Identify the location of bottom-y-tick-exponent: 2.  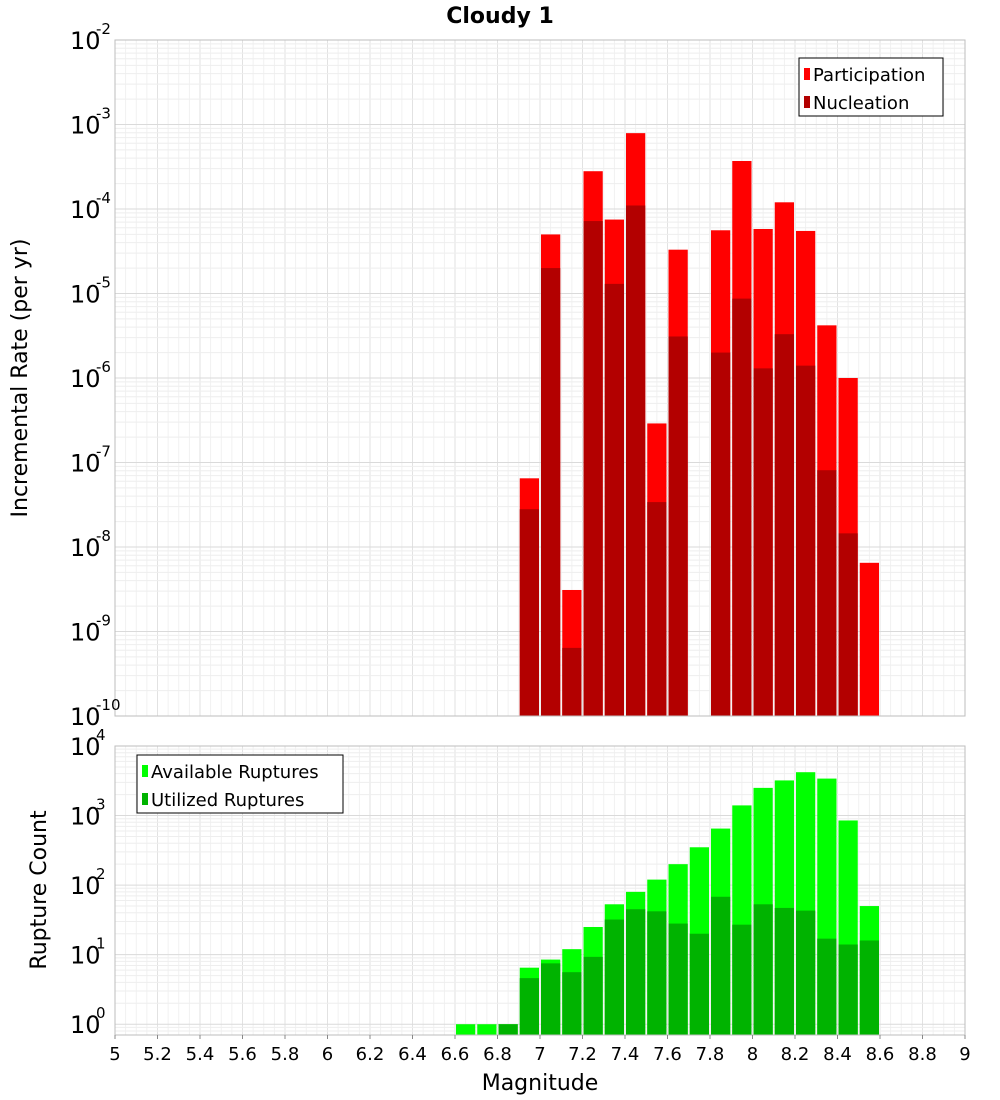
(101, 874).